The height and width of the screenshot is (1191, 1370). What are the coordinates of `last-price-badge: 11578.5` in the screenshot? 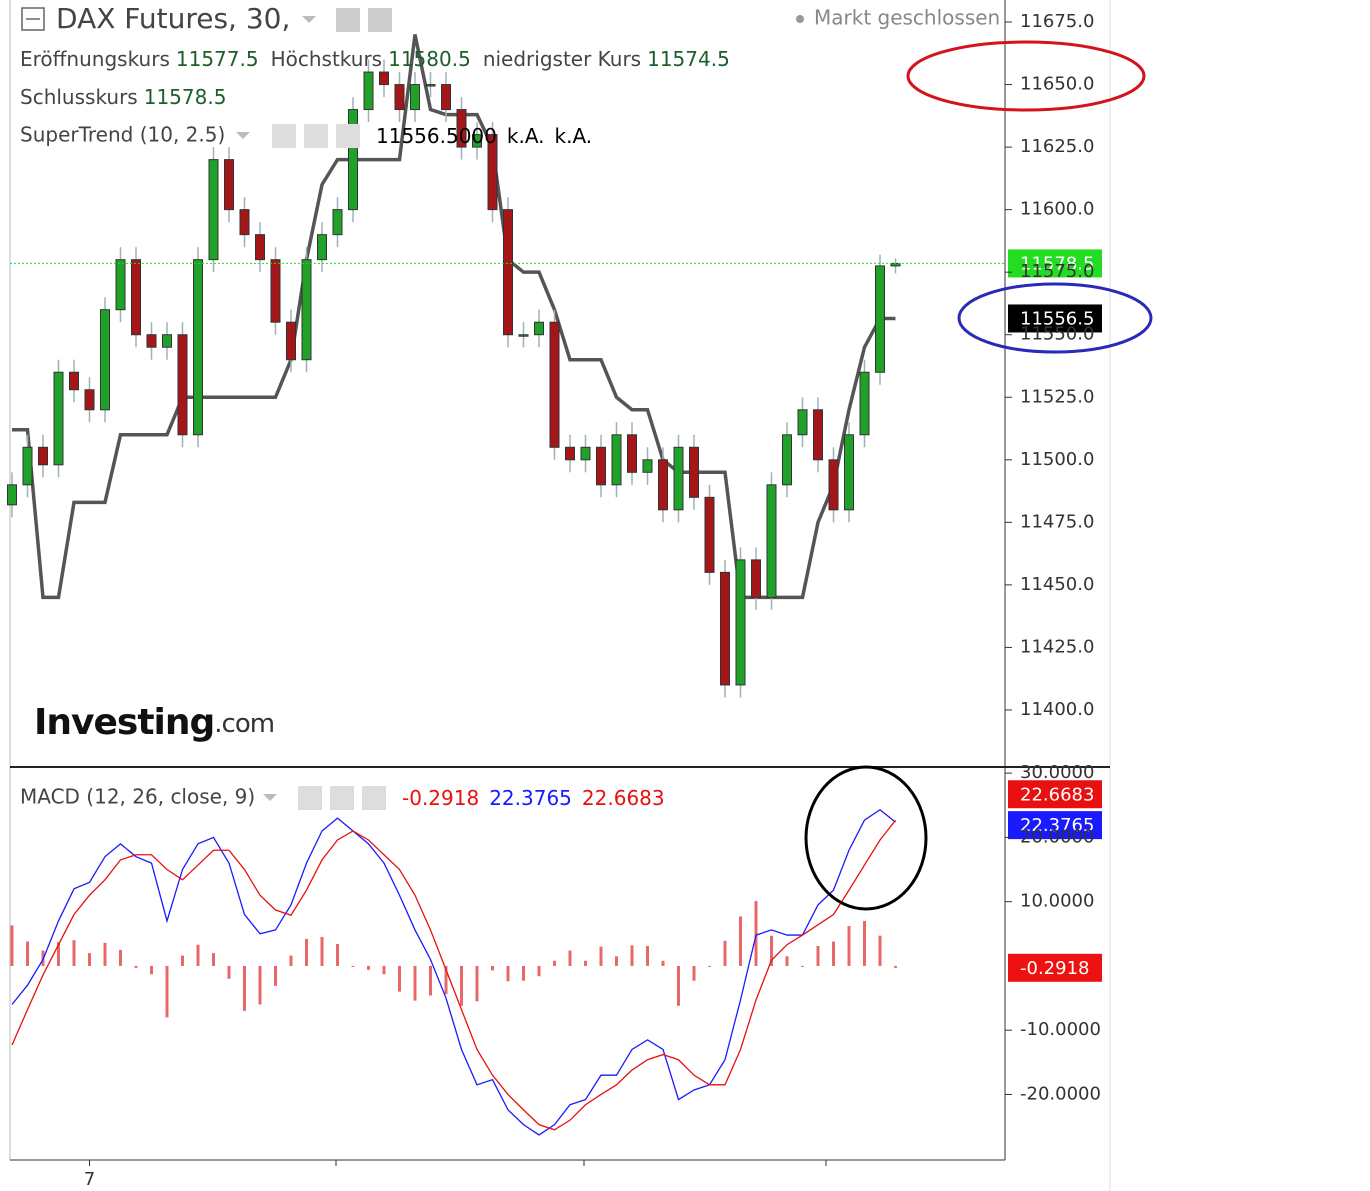 It's located at (1057, 263).